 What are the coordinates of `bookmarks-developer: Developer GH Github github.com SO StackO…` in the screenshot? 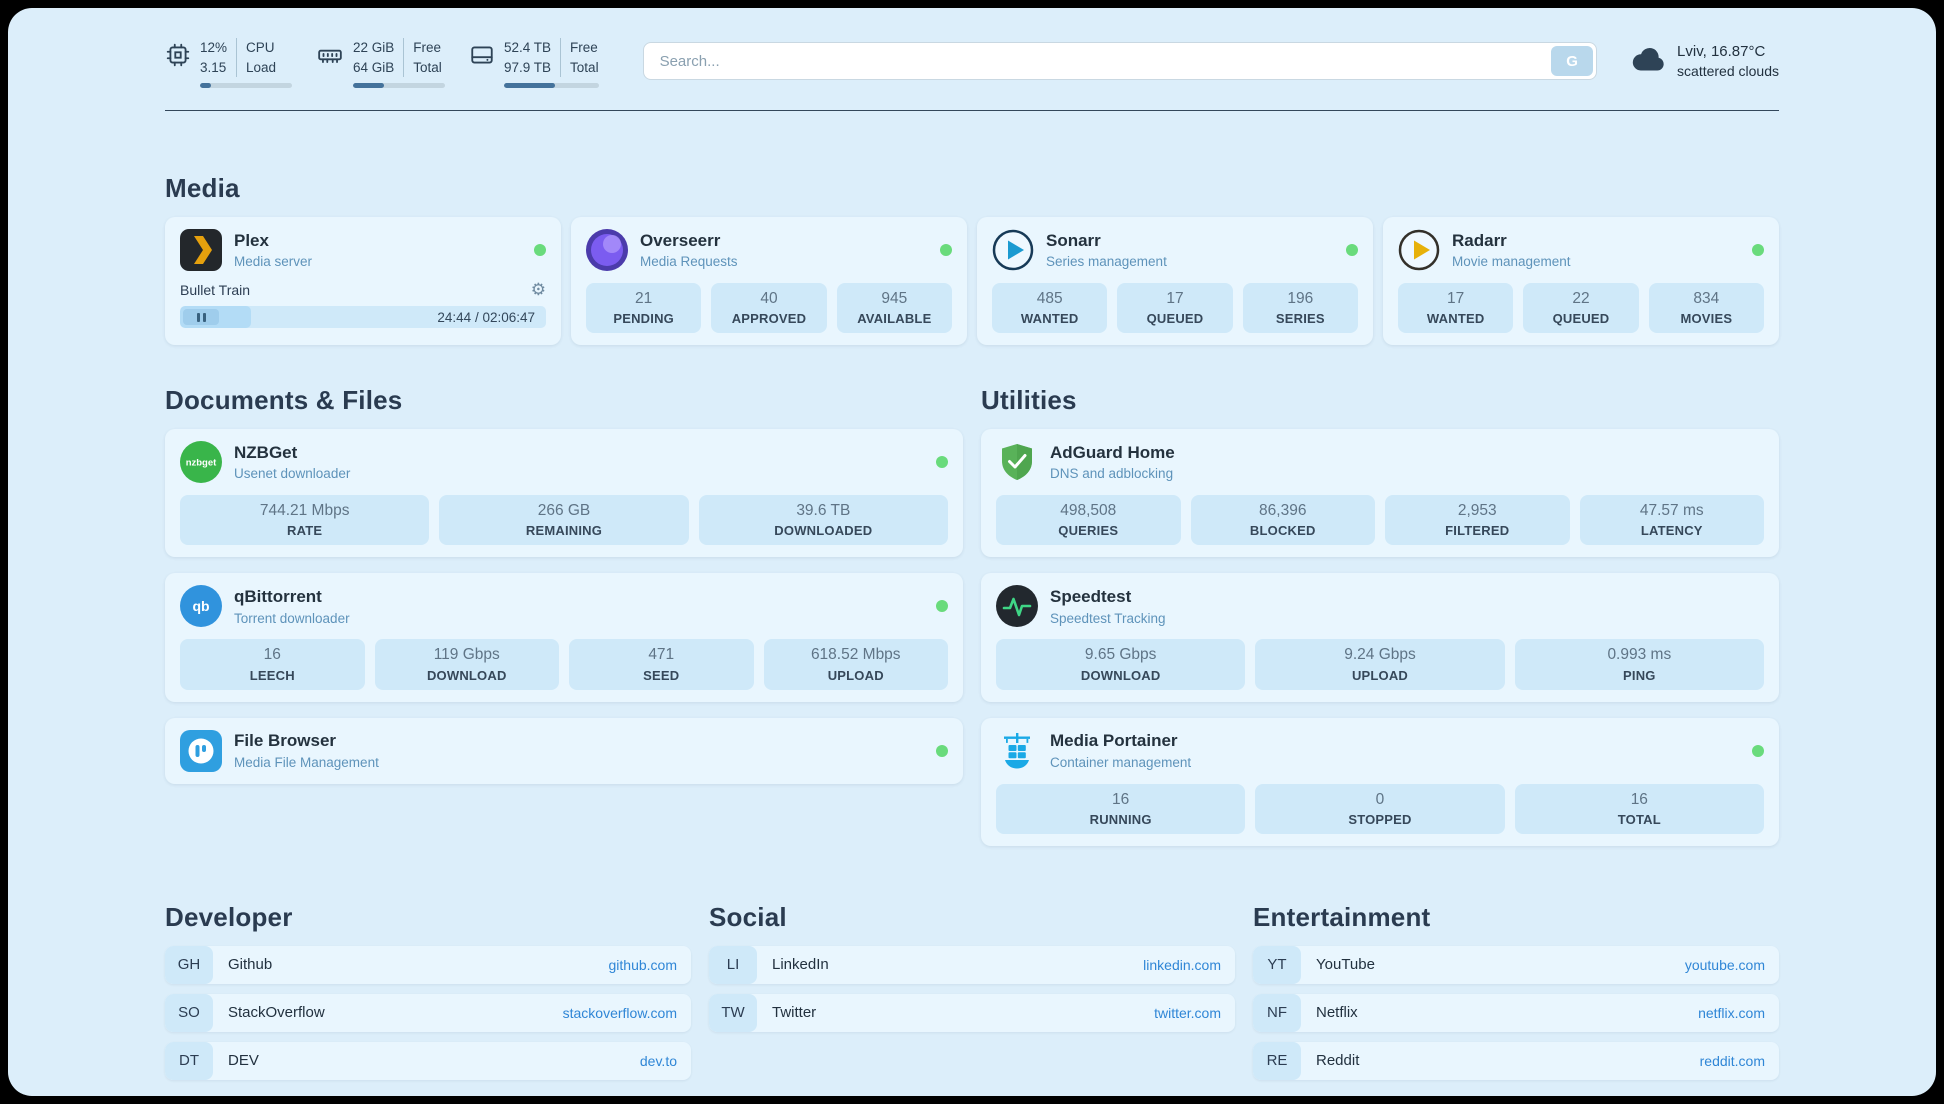 It's located at (428, 996).